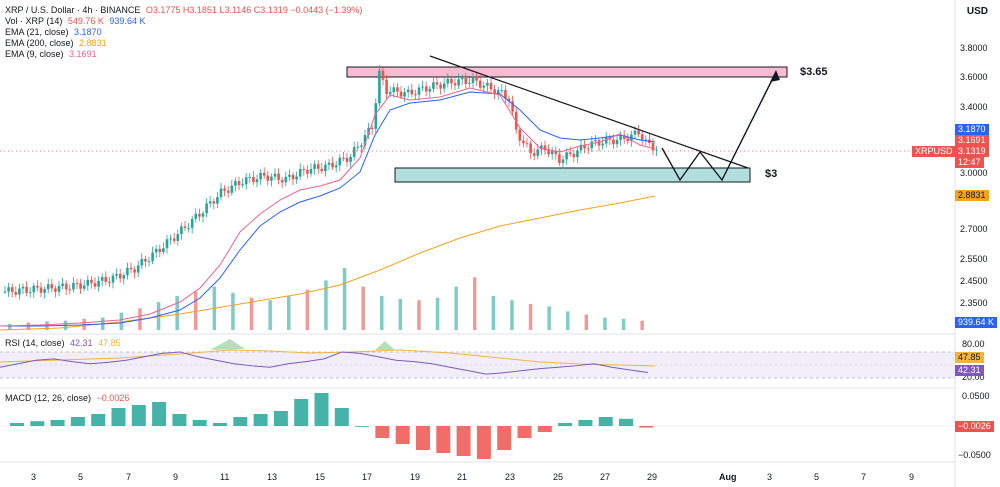 This screenshot has width=1000, height=487. Describe the element at coordinates (974, 259) in the screenshot. I see `y-tick: 2.5500` at that location.